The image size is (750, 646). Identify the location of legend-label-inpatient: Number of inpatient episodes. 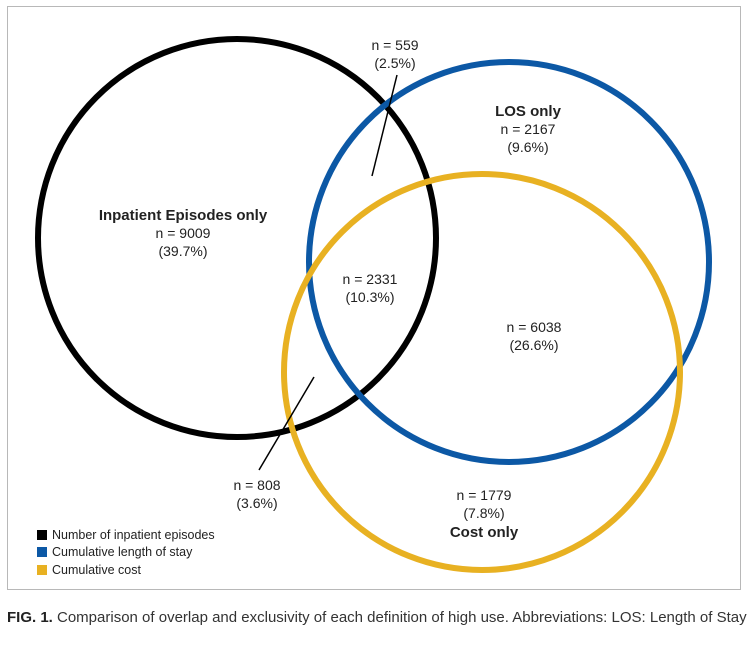
(133, 534).